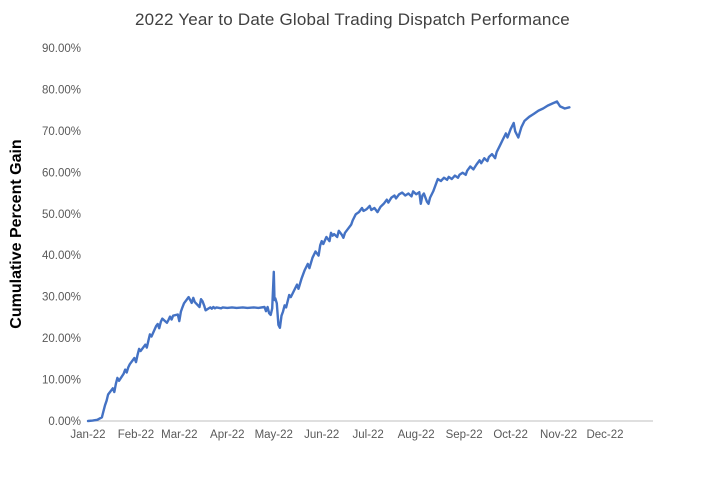 The height and width of the screenshot is (479, 705). What do you see at coordinates (87, 435) in the screenshot?
I see `x-tick-label: Jan-22` at bounding box center [87, 435].